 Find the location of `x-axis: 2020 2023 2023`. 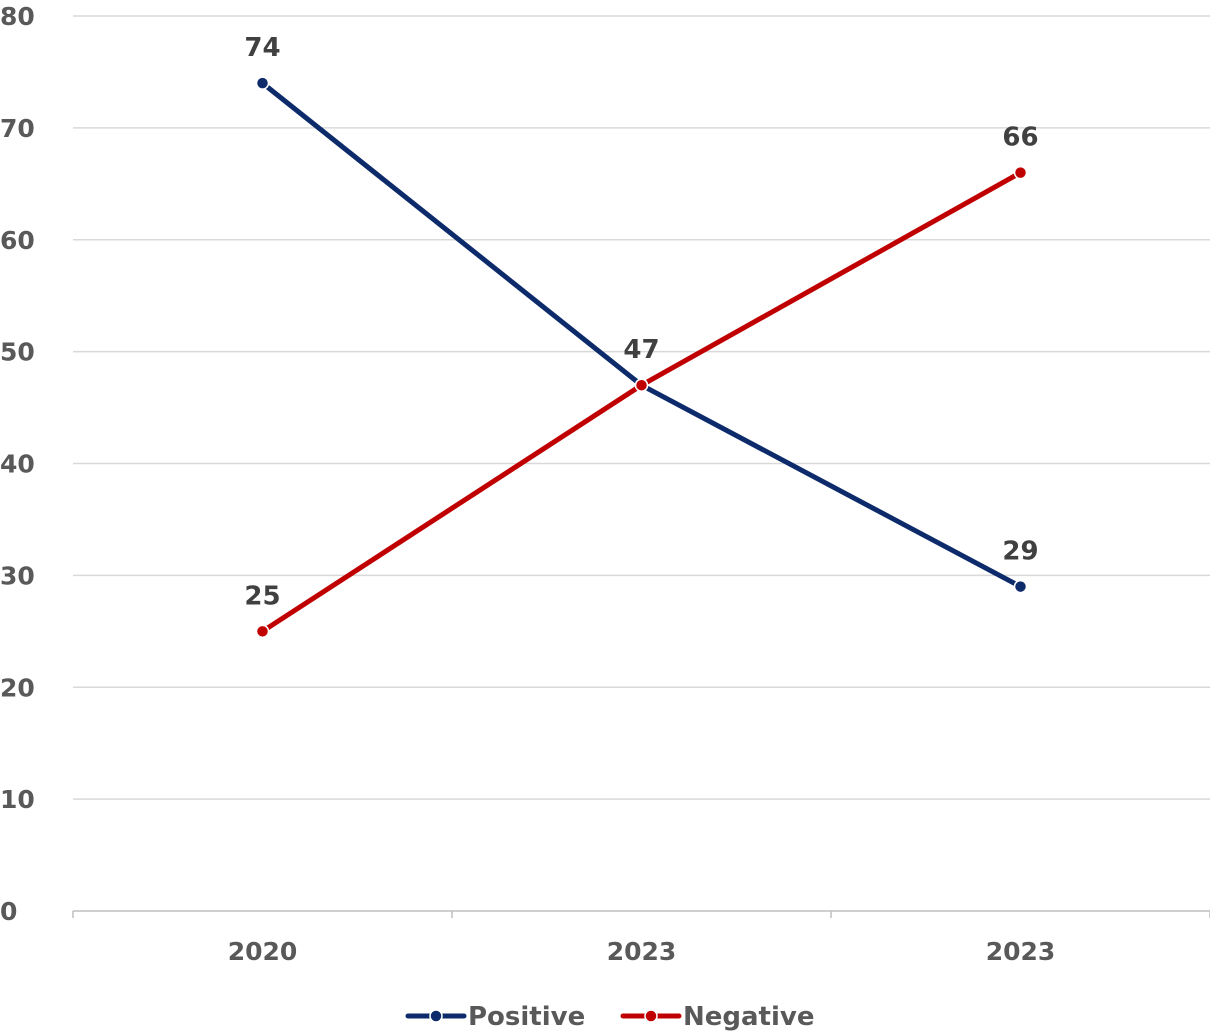

x-axis: 2020 2023 2023 is located at coordinates (641, 938).